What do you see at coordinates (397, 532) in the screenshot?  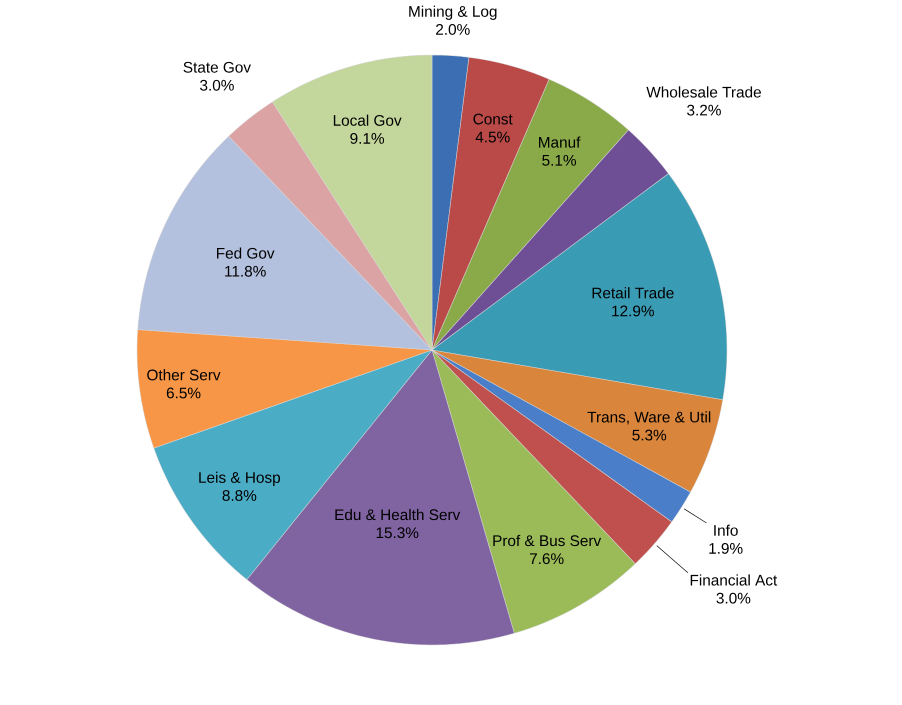 I see `data-label: 15.3%` at bounding box center [397, 532].